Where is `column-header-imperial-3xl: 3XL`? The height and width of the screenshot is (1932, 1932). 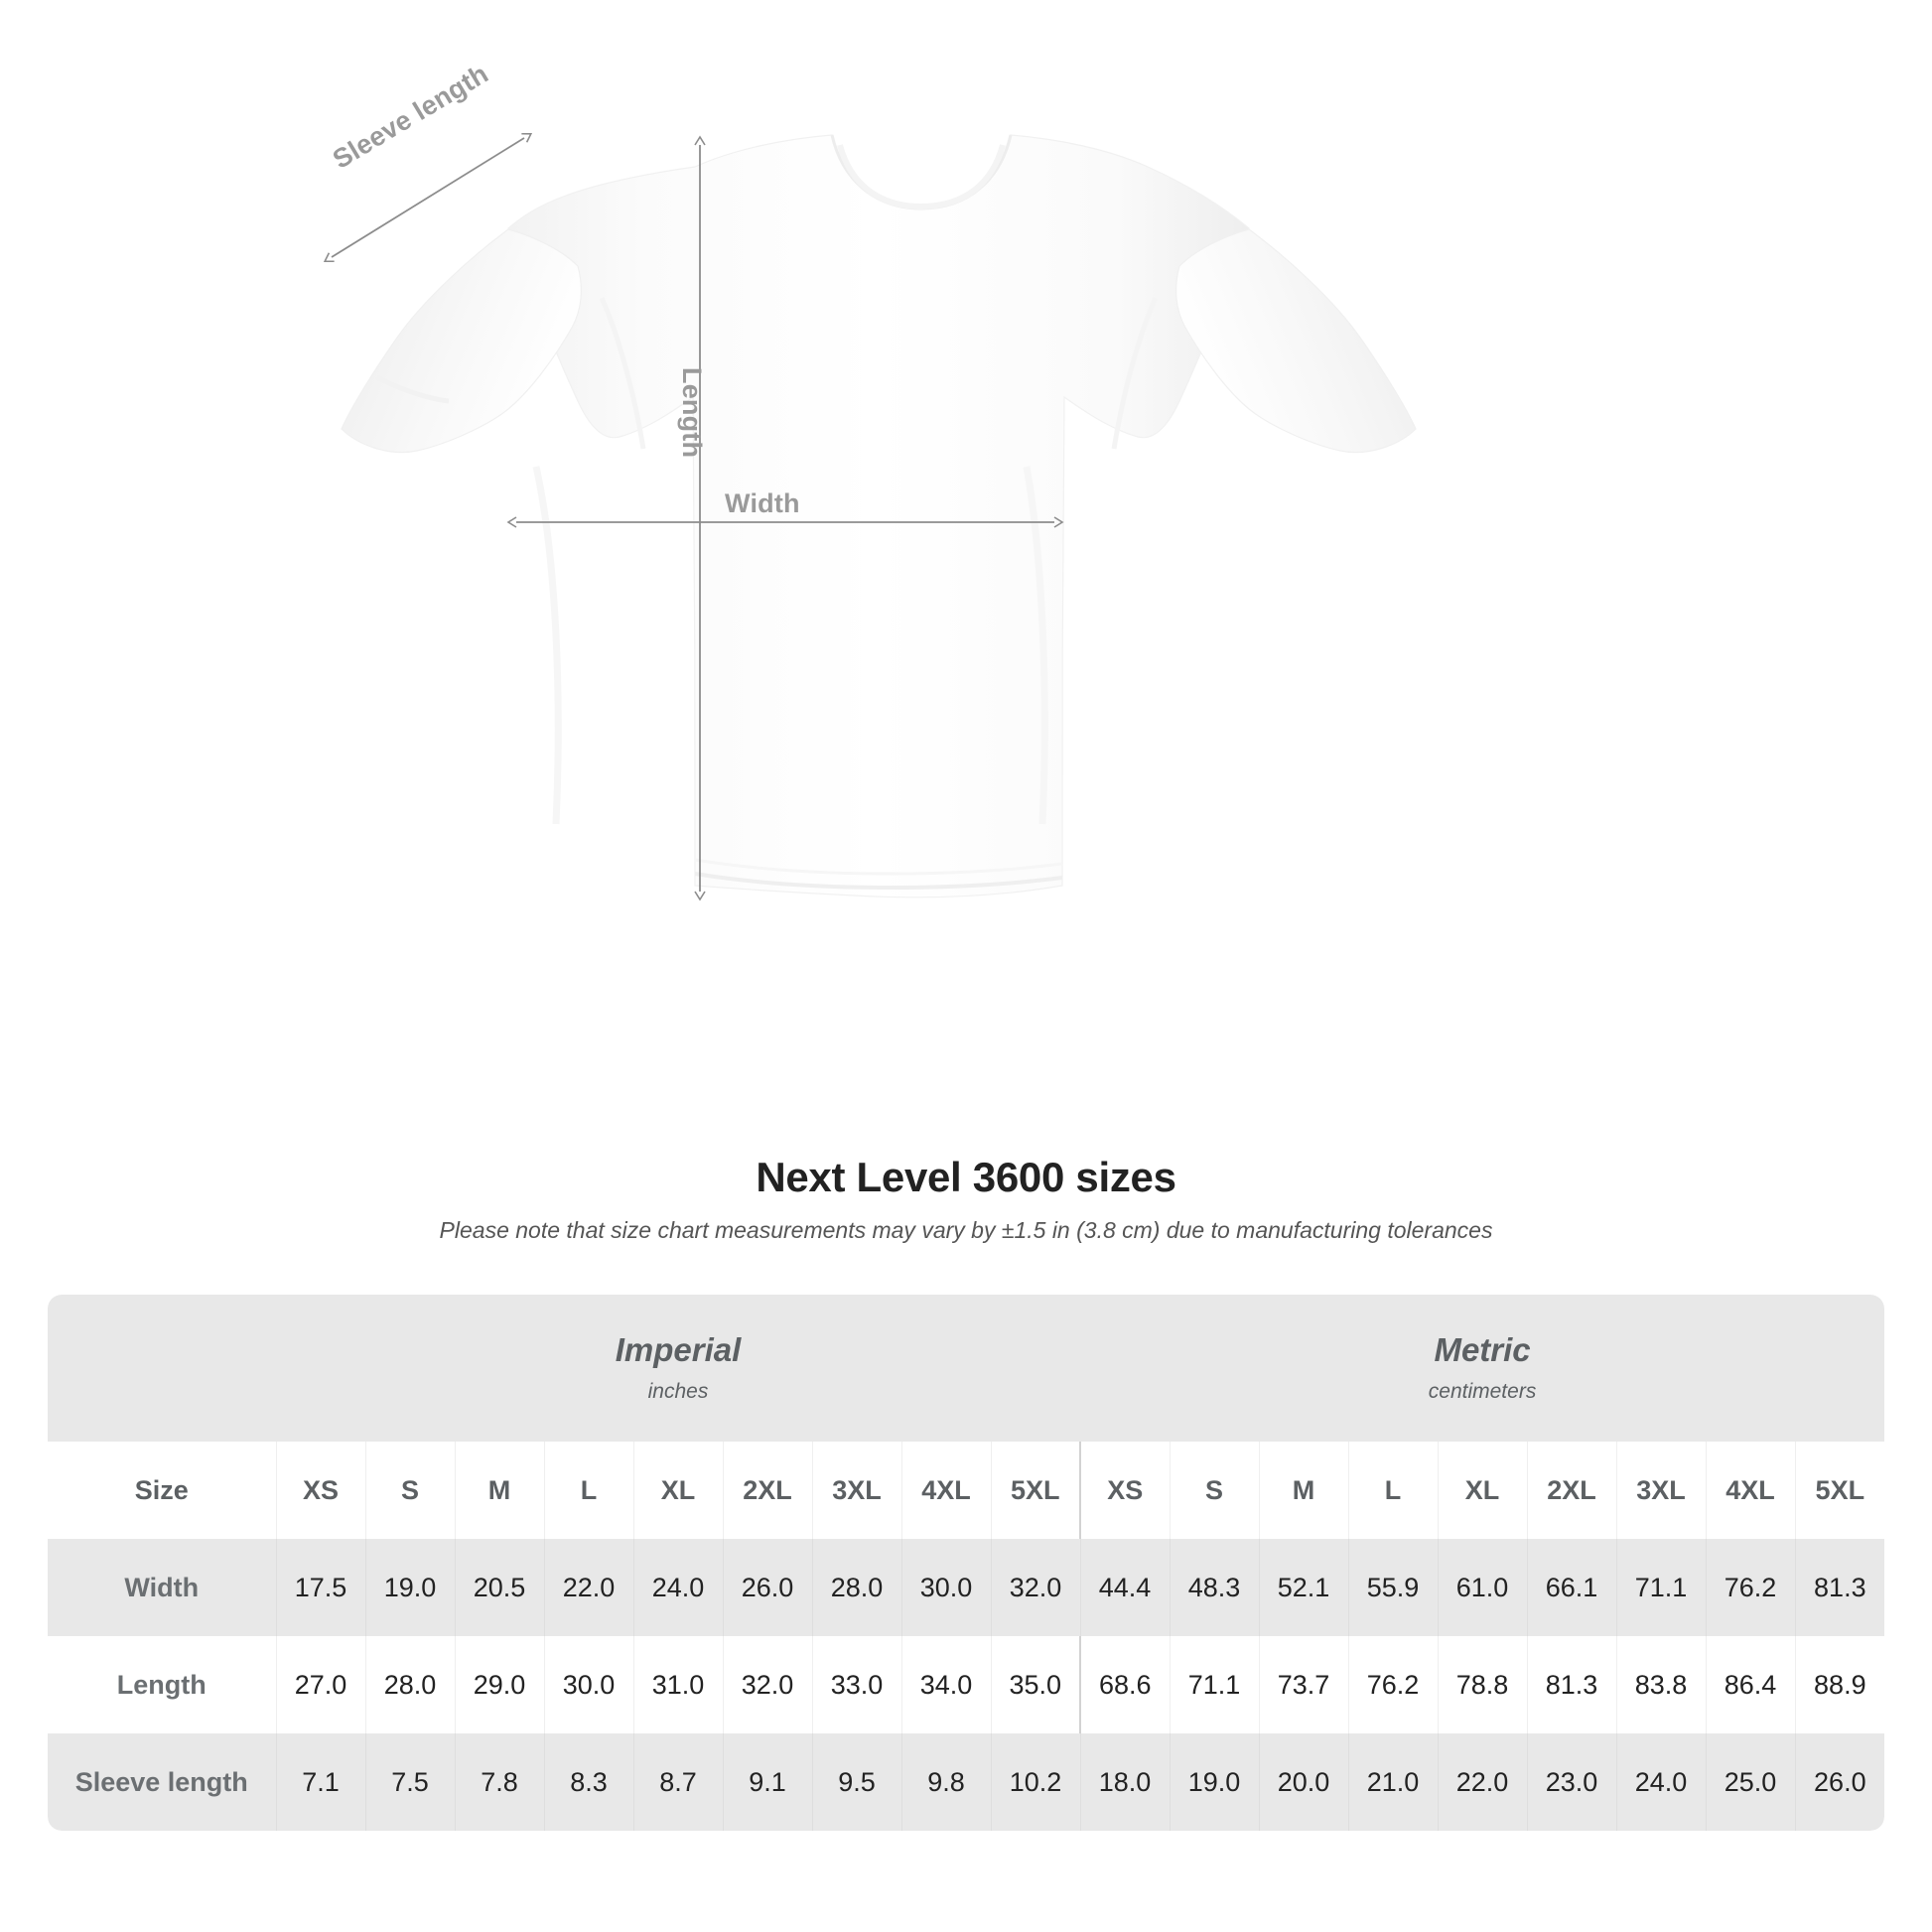 column-header-imperial-3xl: 3XL is located at coordinates (856, 1491).